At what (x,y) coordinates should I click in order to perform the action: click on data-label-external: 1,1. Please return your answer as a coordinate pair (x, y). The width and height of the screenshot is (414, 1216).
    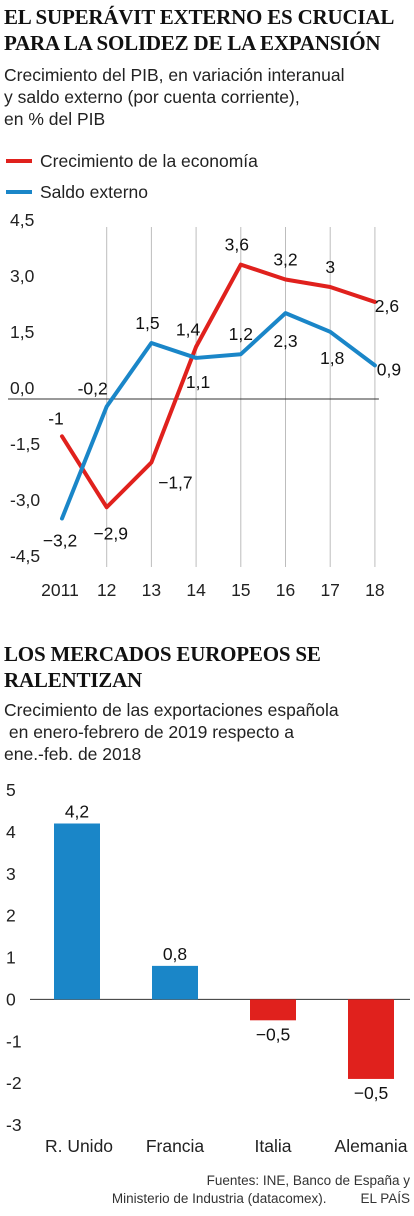
    Looking at the image, I should click on (198, 382).